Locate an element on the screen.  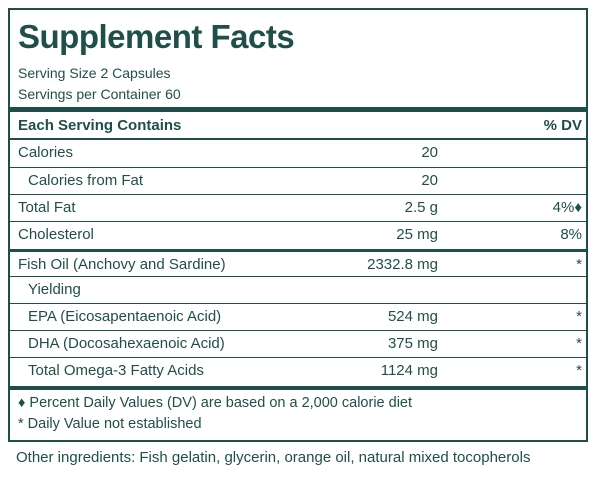
nutrient-amount: 524 mg is located at coordinates (412, 316).